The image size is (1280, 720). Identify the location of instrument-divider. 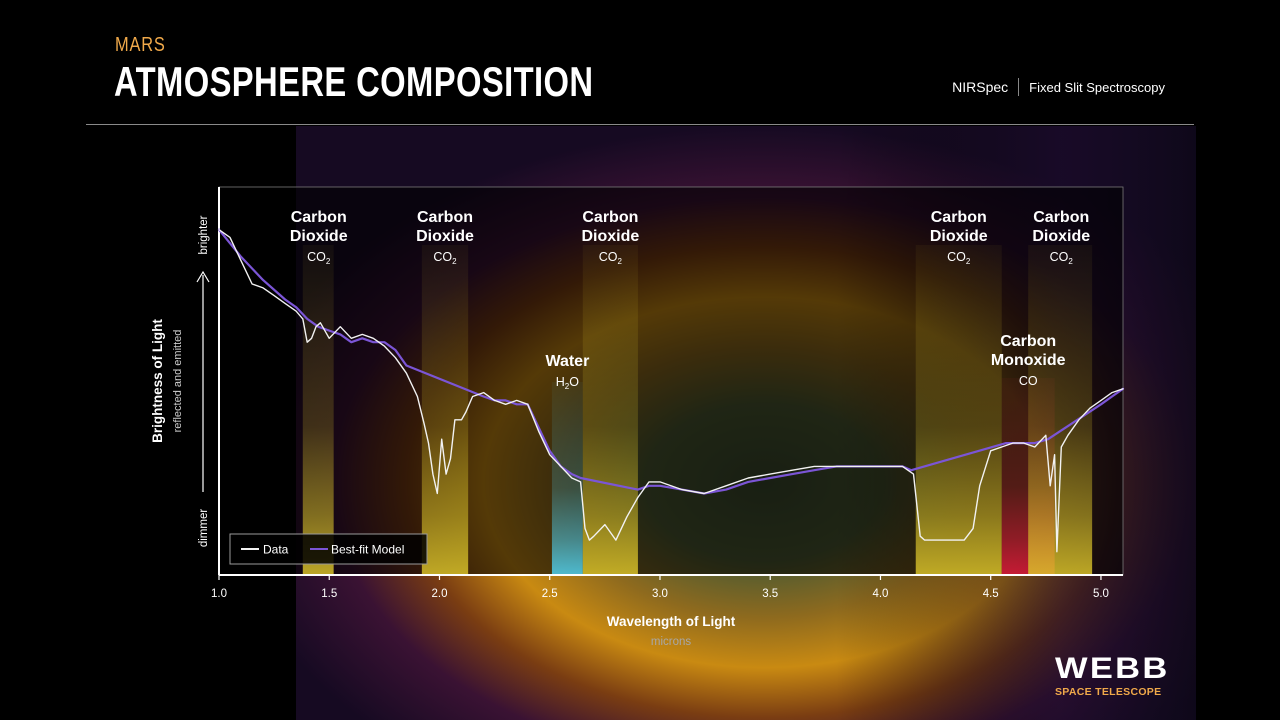
(1019, 87).